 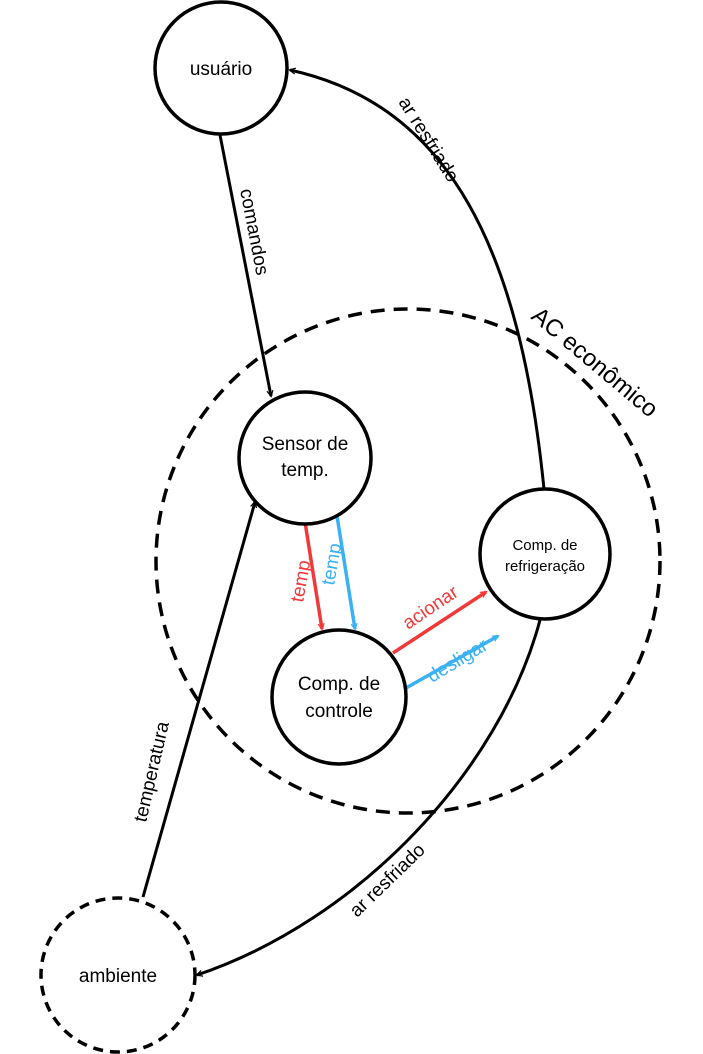 What do you see at coordinates (199, 699) in the screenshot?
I see `edge-temperatura` at bounding box center [199, 699].